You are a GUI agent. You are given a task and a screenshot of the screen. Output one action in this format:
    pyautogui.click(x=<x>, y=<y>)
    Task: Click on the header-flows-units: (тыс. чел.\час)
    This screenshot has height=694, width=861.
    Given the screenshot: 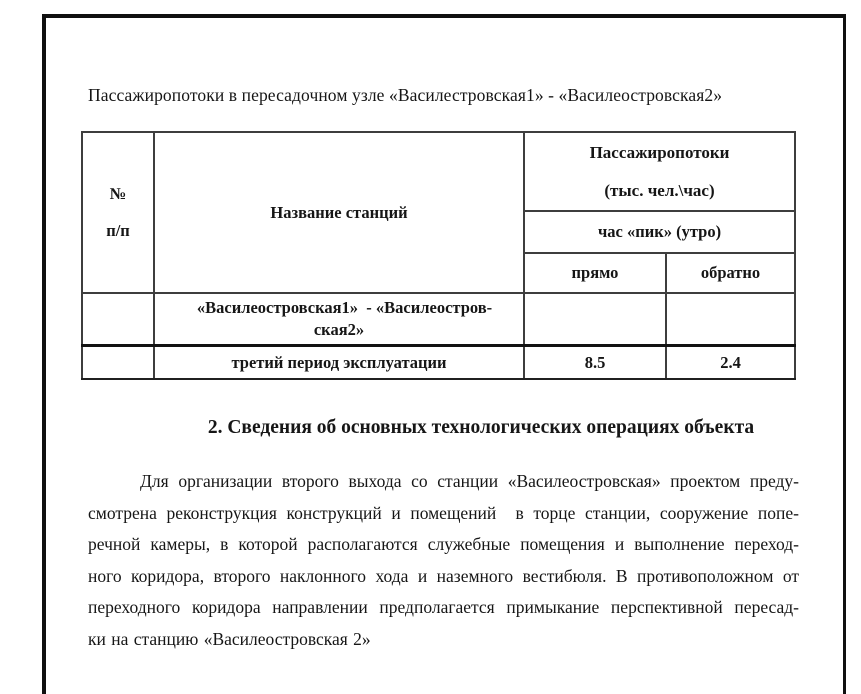 What is the action you would take?
    pyautogui.click(x=659, y=190)
    